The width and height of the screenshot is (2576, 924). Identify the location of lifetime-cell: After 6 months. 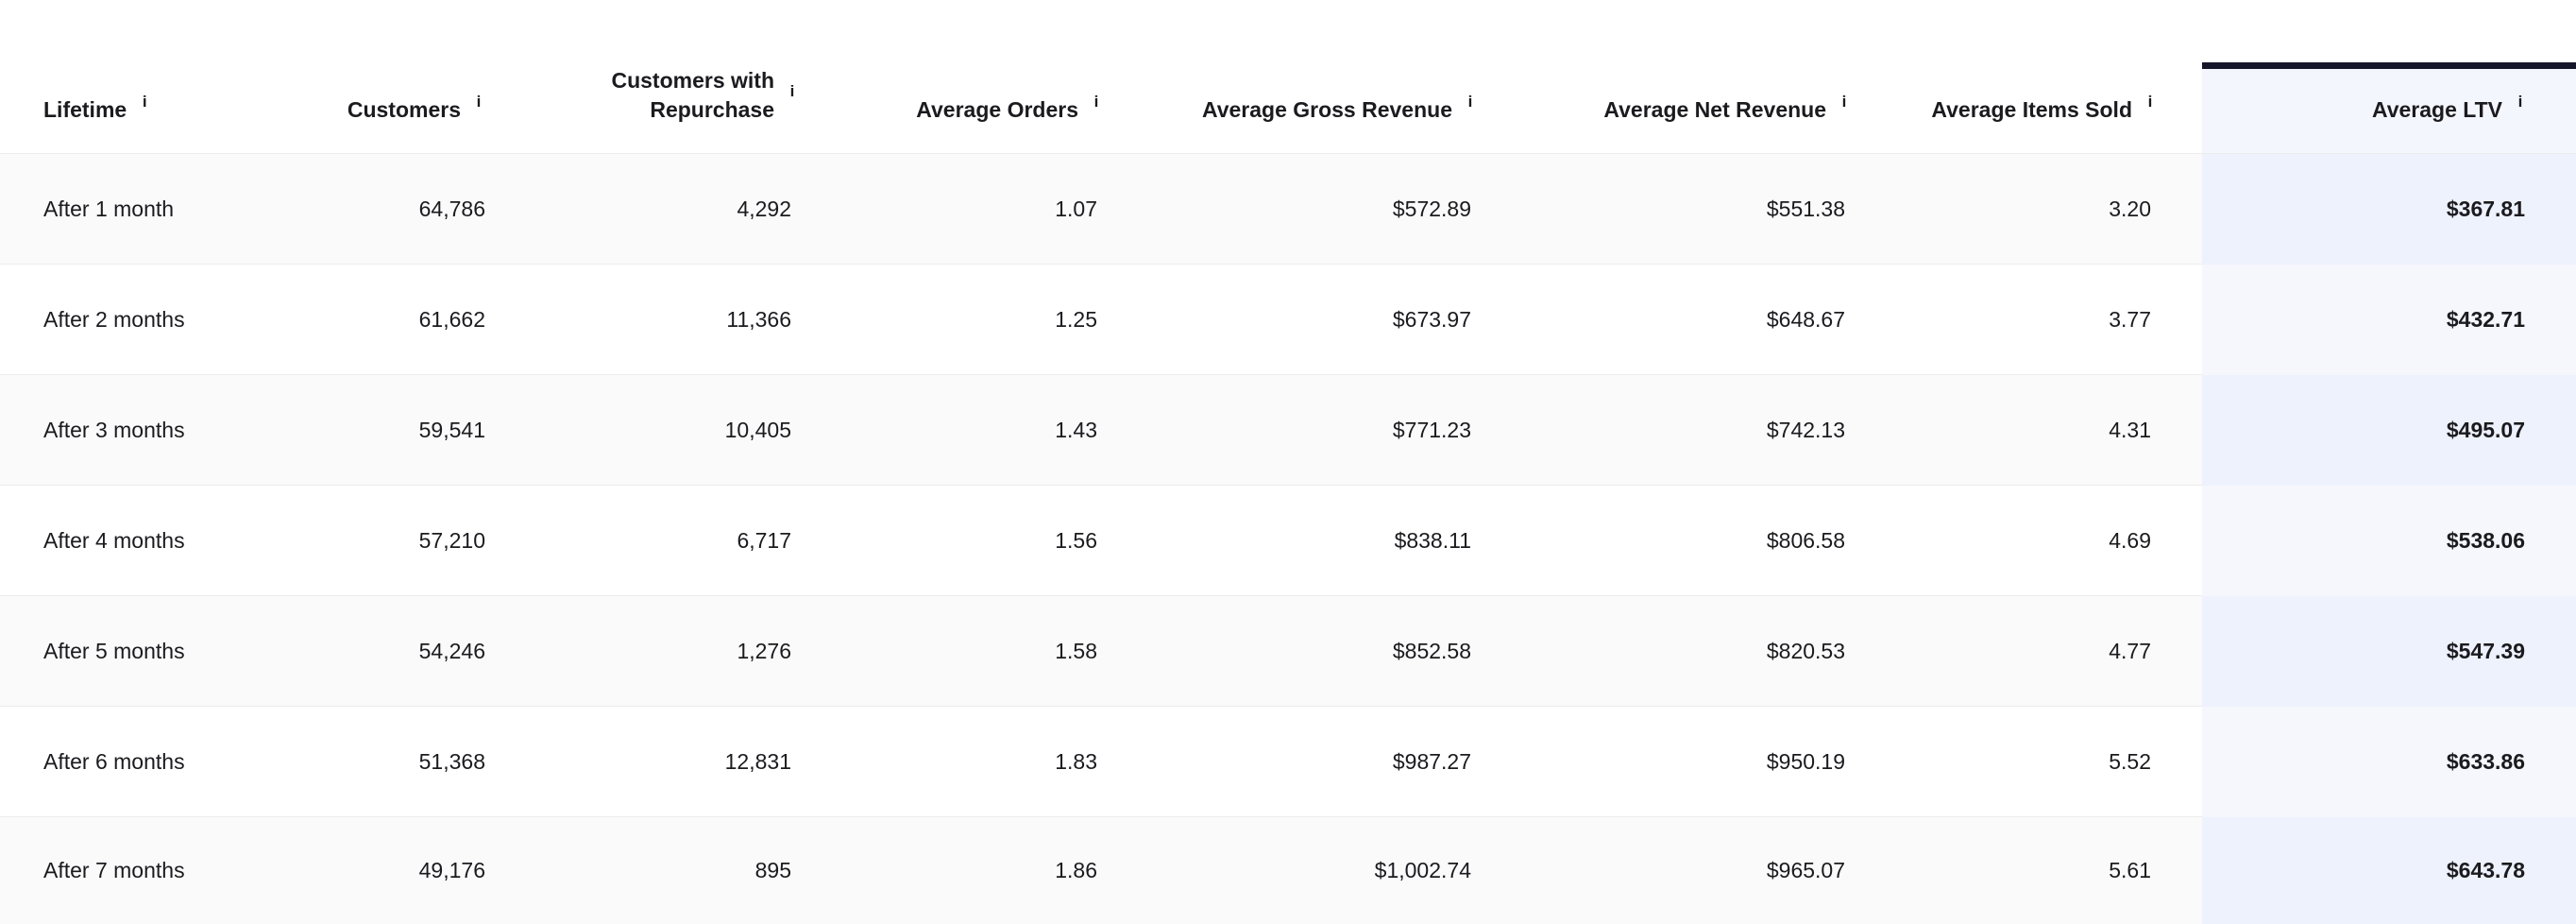
(114, 761).